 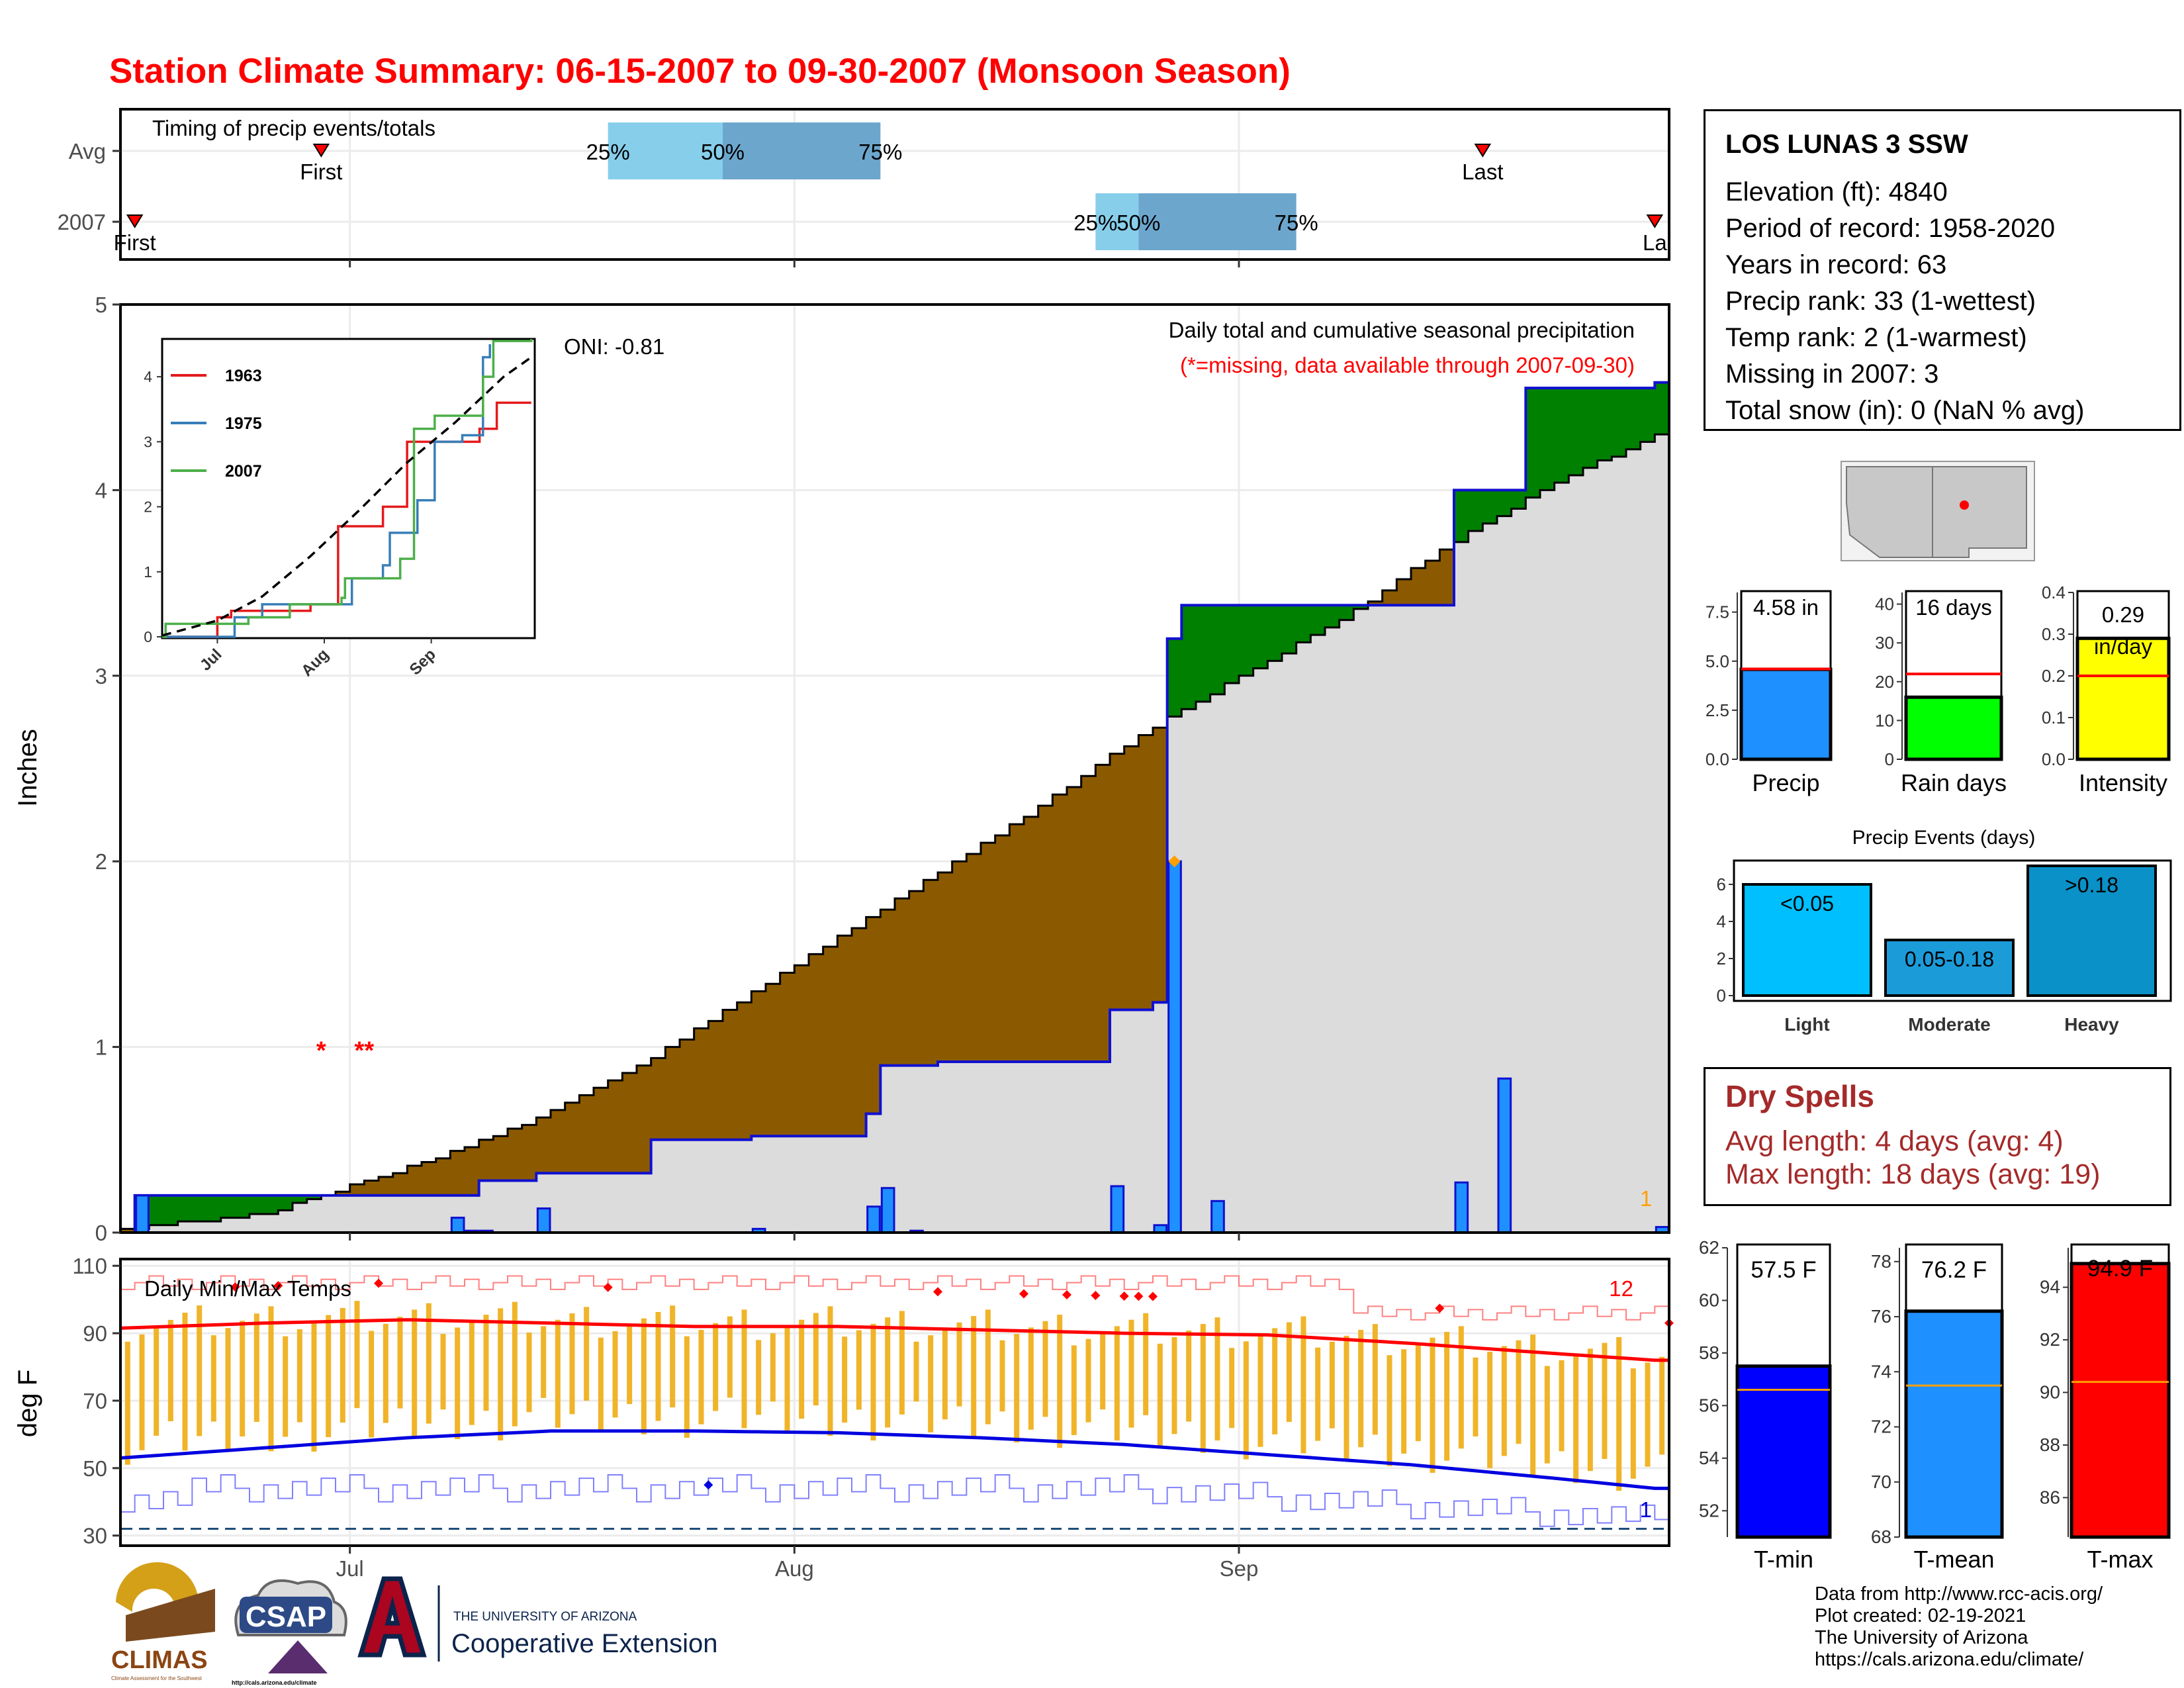 I want to click on precip-y-tick-label-1: 1, so click(x=101, y=1047).